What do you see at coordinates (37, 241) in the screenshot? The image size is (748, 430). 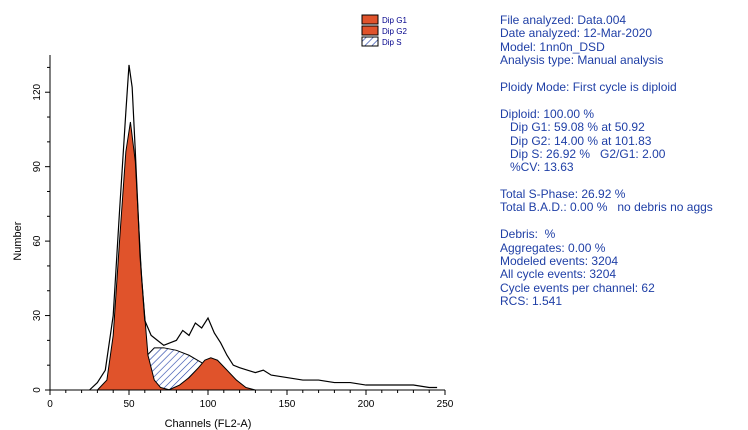 I see `y-tick-label: 60` at bounding box center [37, 241].